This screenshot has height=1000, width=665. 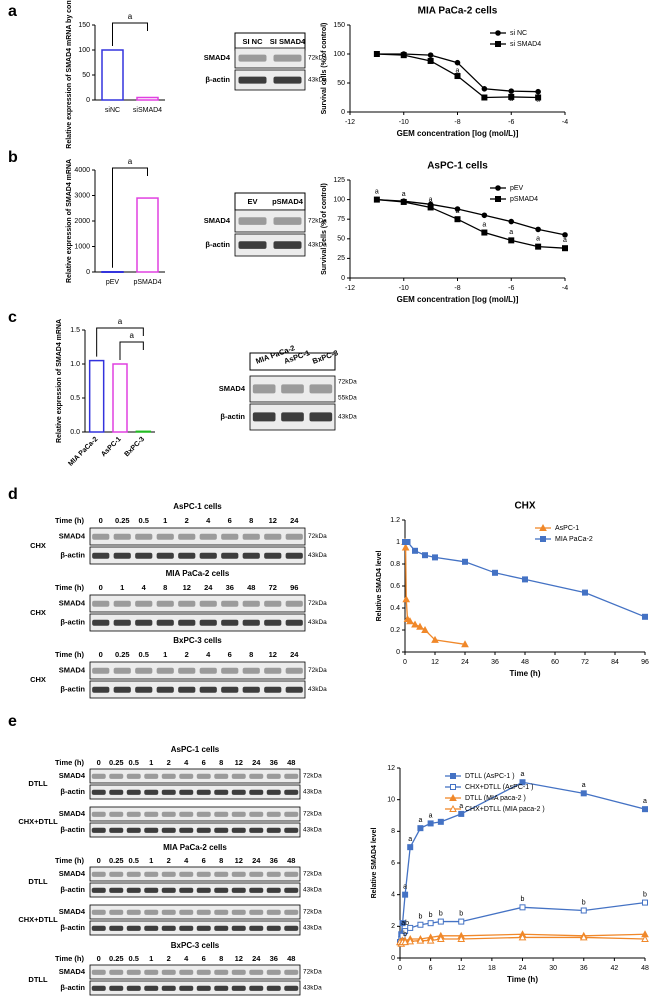 I want to click on y-tick-label: 0.2, so click(x=395, y=630).